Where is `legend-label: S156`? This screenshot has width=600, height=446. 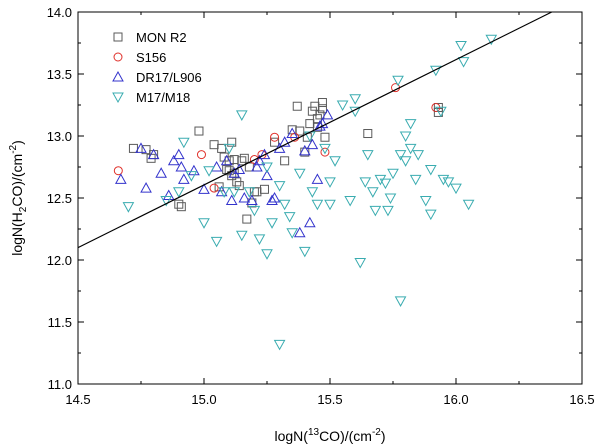
legend-label: S156 is located at coordinates (151, 57).